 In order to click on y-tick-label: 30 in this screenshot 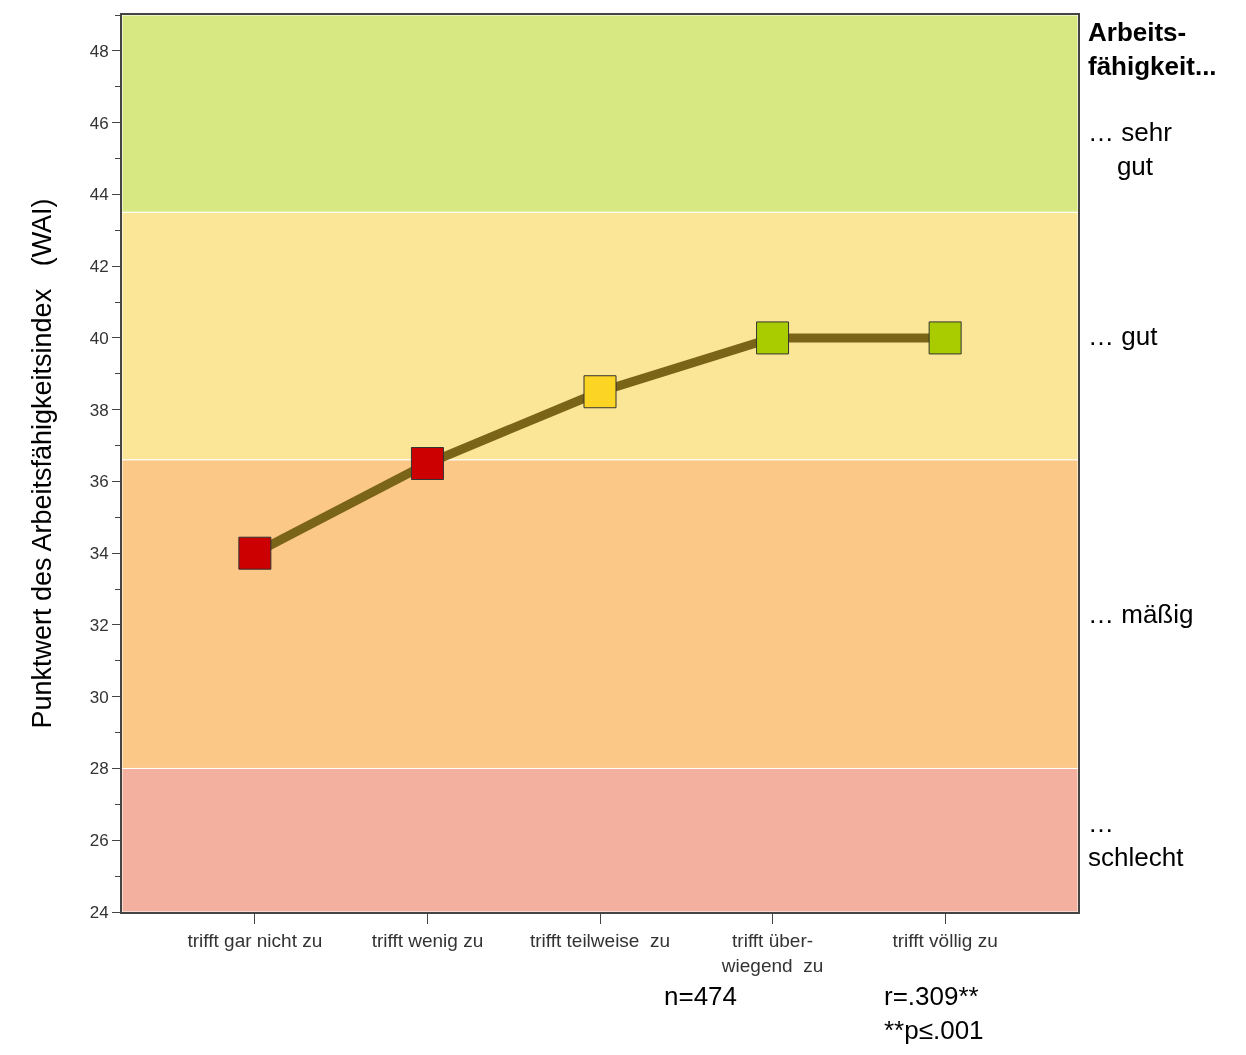, I will do `click(99, 697)`.